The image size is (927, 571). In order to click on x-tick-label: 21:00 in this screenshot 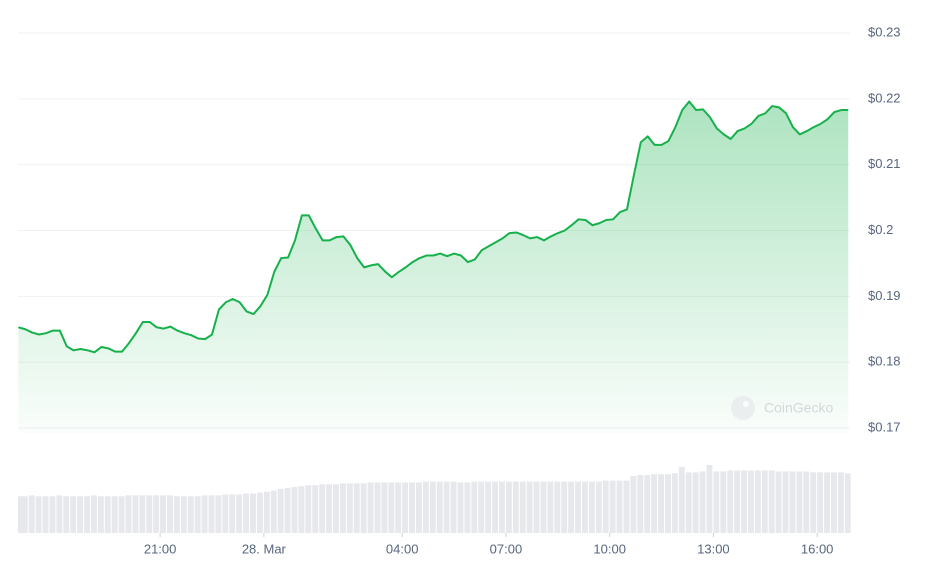, I will do `click(160, 548)`.